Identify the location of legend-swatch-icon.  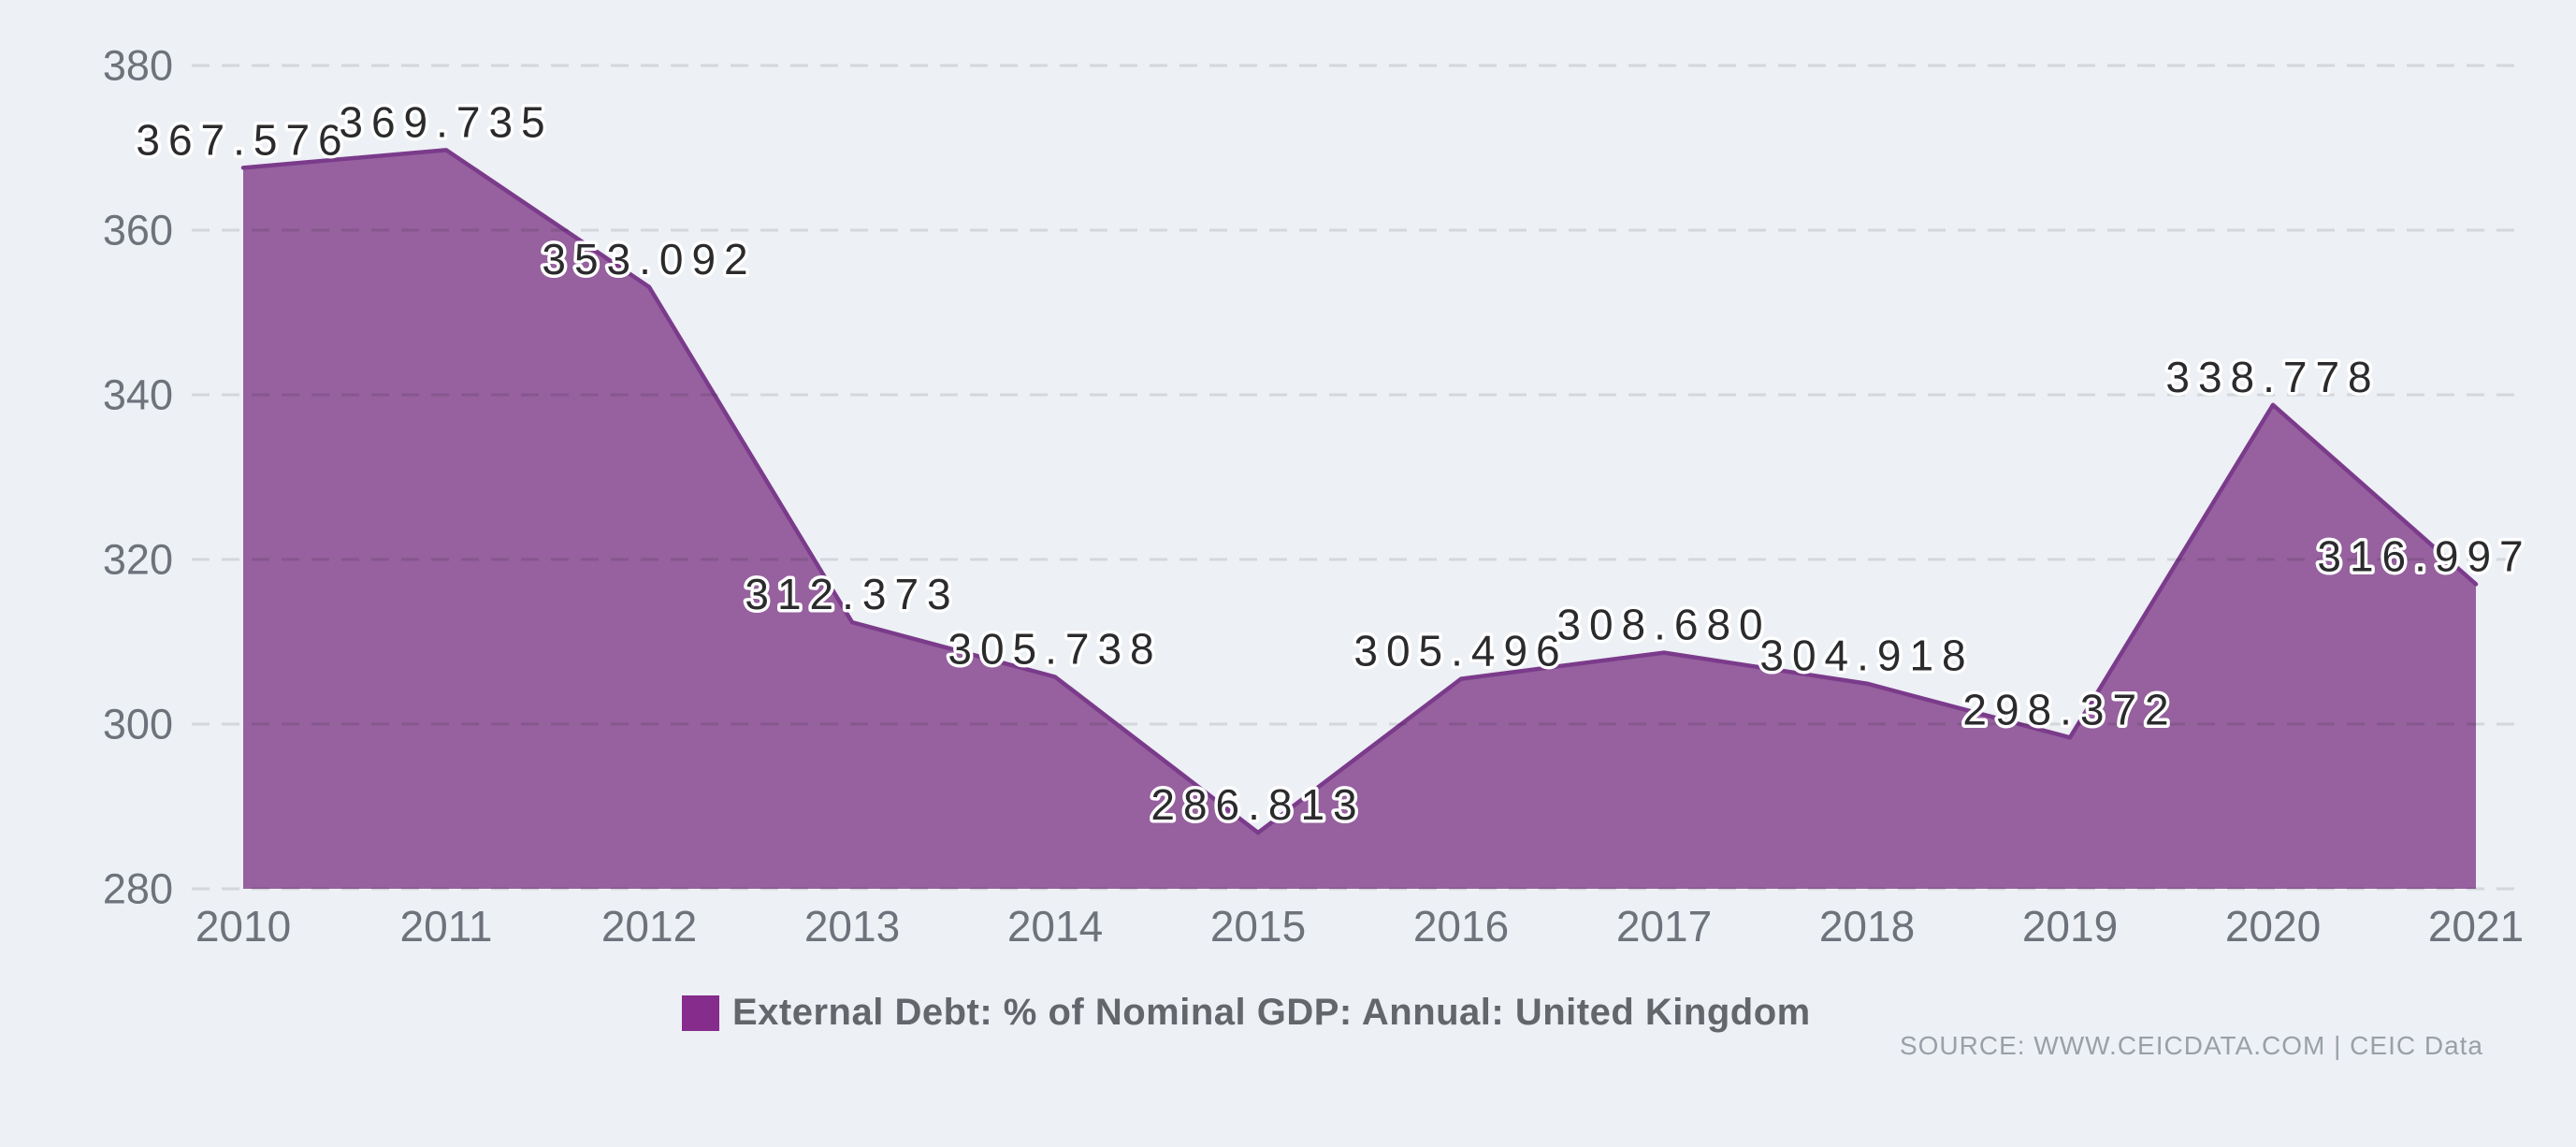
(700, 1013).